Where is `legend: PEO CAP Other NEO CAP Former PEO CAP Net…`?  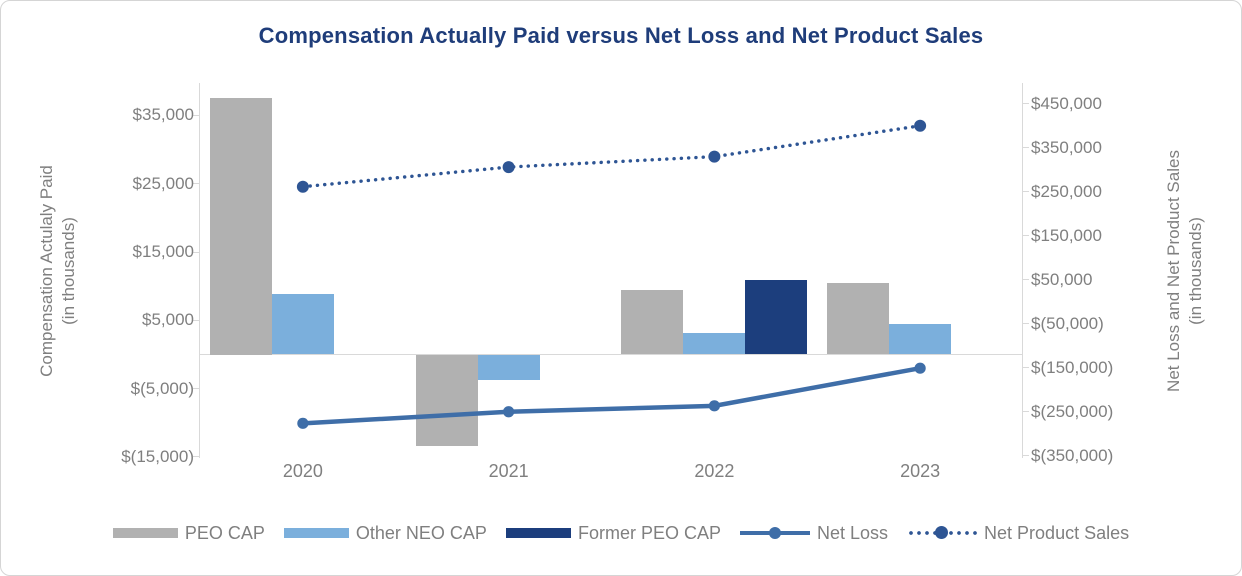 legend: PEO CAP Other NEO CAP Former PEO CAP Net… is located at coordinates (621, 533).